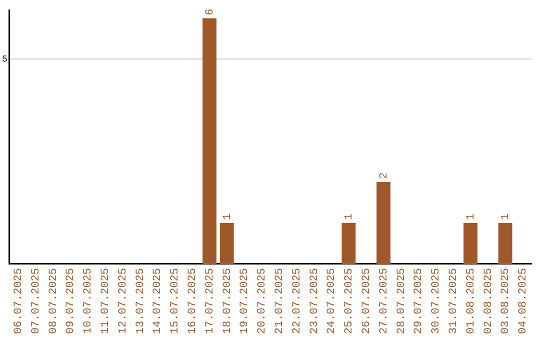 This screenshot has height=340, width=540. Describe the element at coordinates (384, 301) in the screenshot. I see `x-tick-label: 27.07.2025` at that location.